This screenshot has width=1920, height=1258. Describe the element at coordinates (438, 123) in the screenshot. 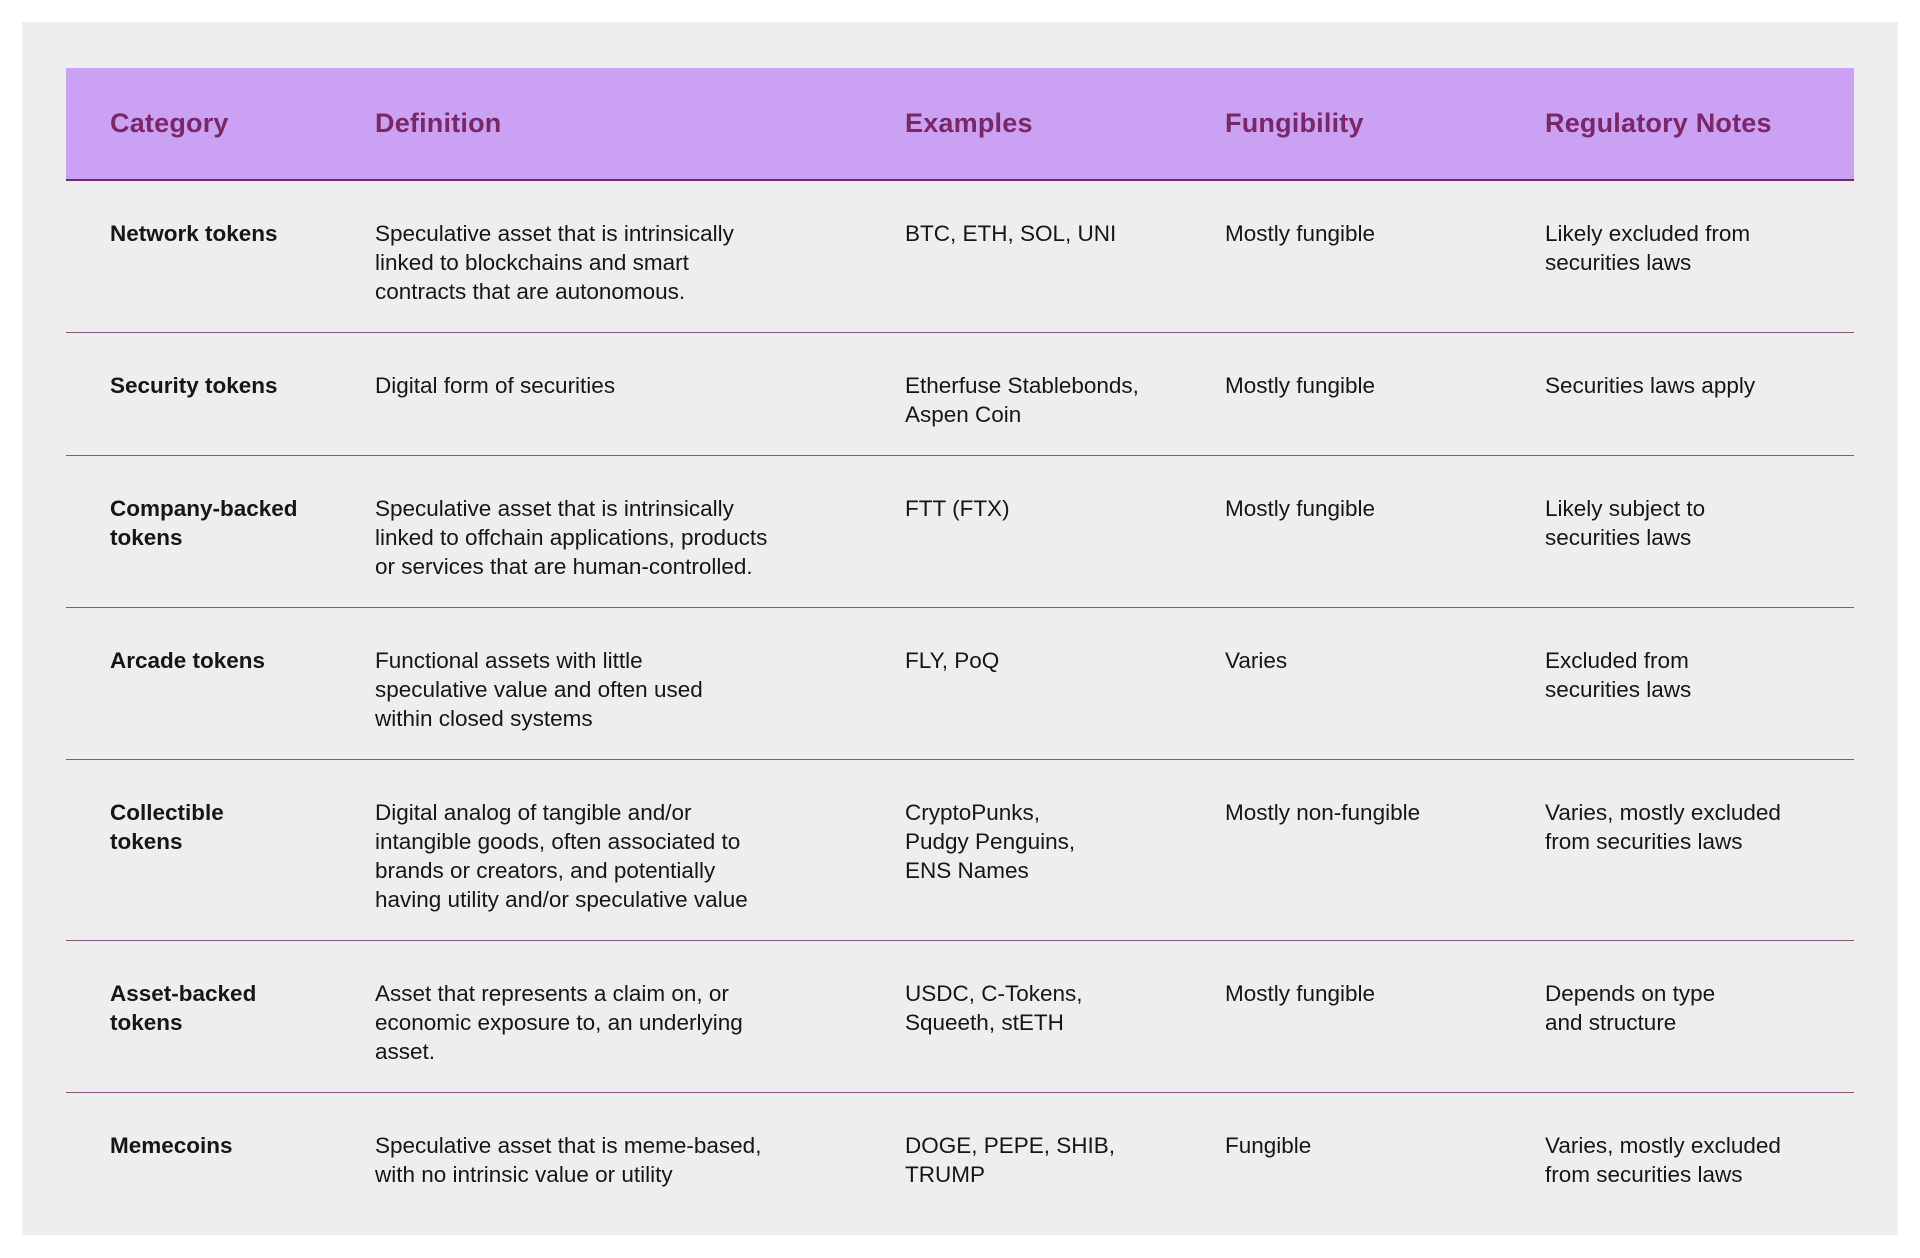

I see `column-header-definition: Definition` at that location.